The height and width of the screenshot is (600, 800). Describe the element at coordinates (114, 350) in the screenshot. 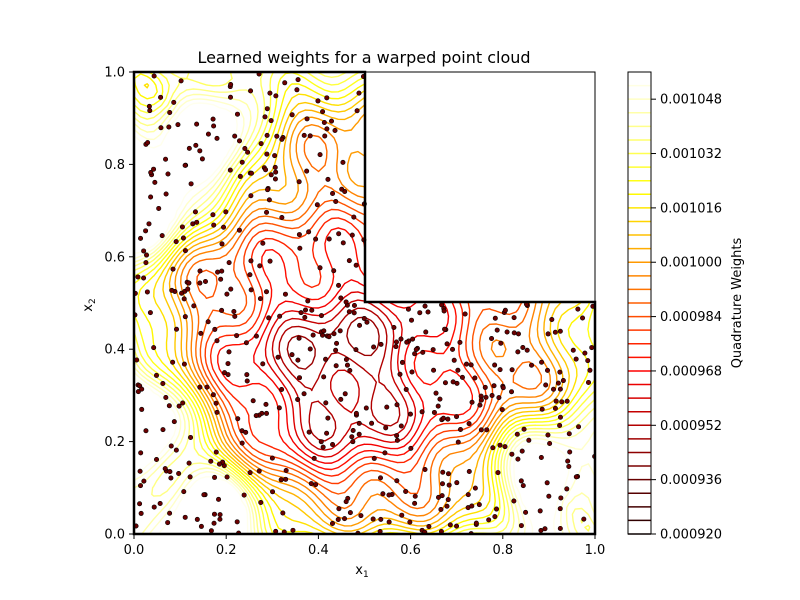

I see `y-tick-label: 0.4` at that location.